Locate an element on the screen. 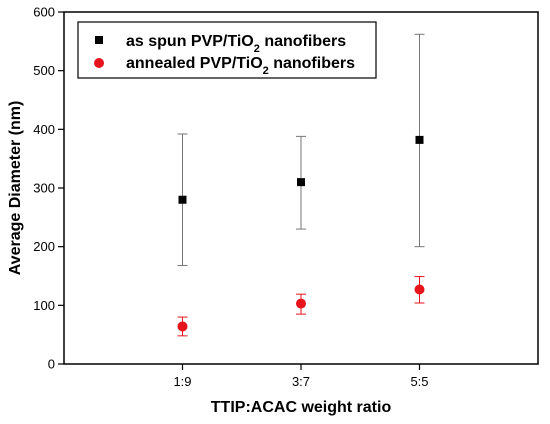 This screenshot has height=424, width=550. x-axis: 1:9 3:7 5:5 is located at coordinates (301, 376).